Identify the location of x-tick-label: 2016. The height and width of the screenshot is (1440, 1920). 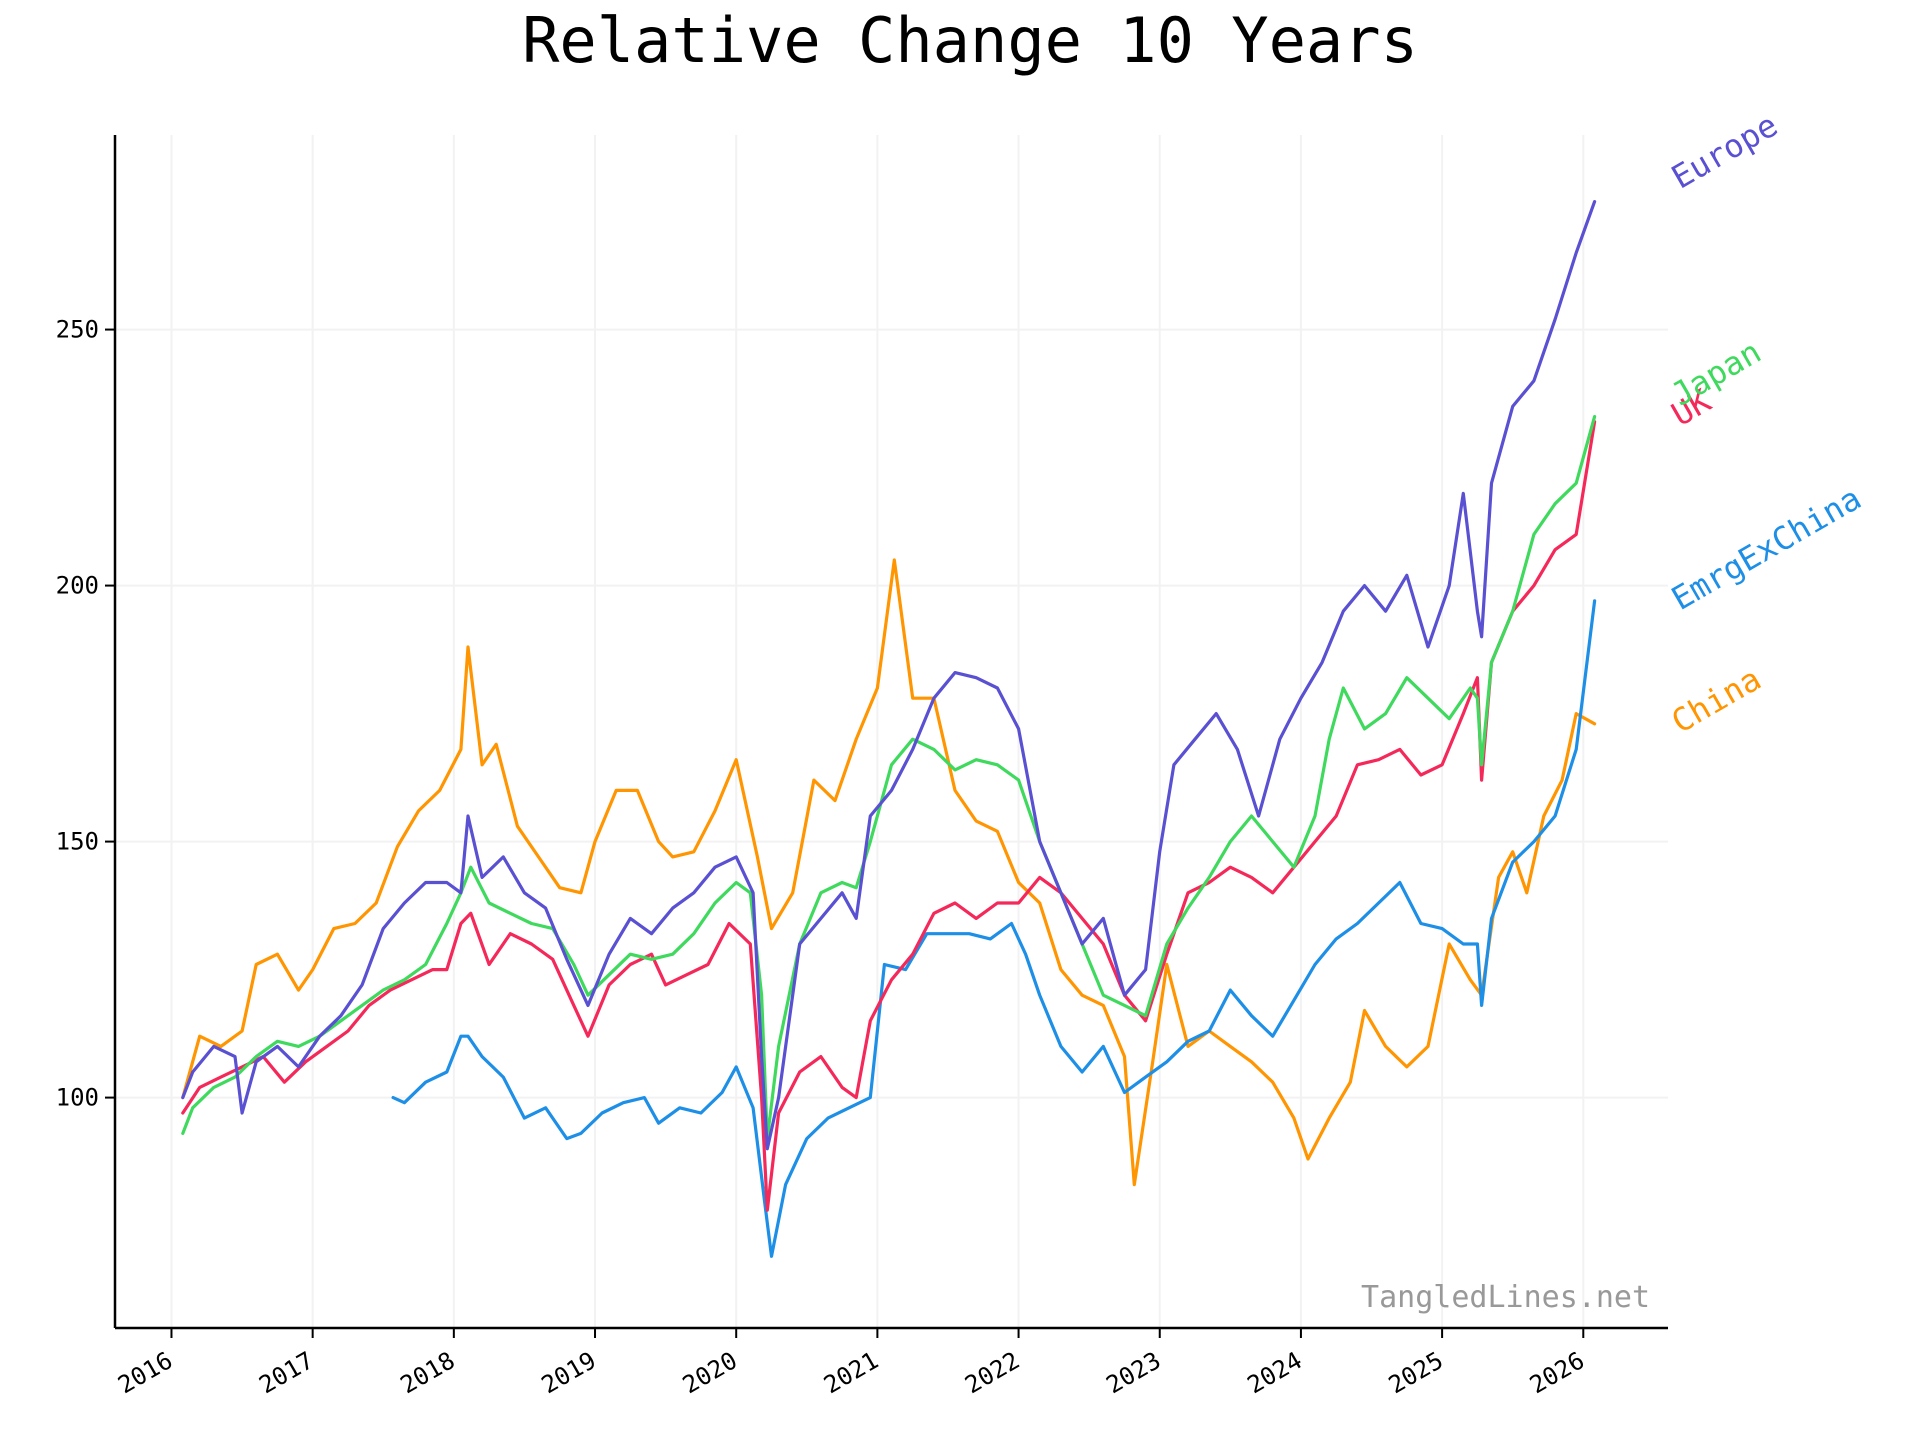
(145, 1372).